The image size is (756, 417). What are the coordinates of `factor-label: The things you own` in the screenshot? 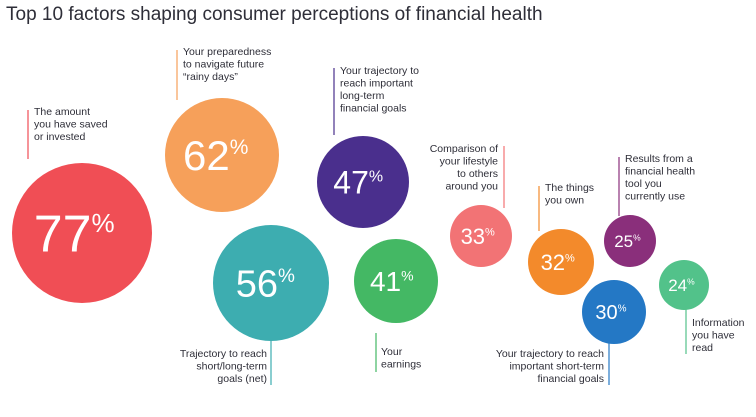 It's located at (569, 194).